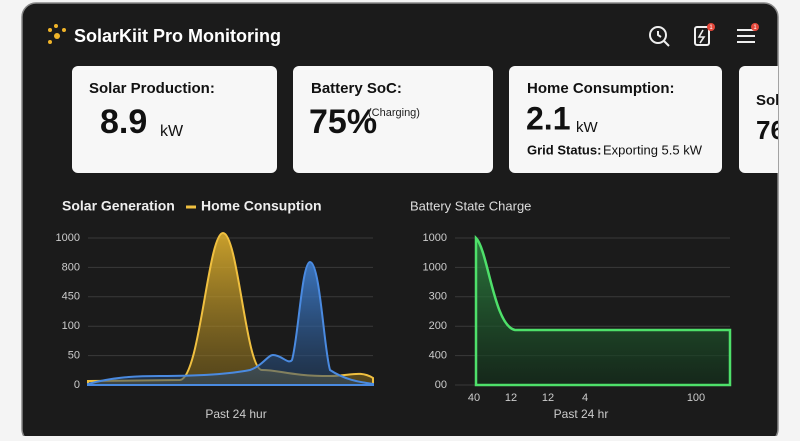 The height and width of the screenshot is (441, 800). What do you see at coordinates (770, 130) in the screenshot?
I see `card-value: 76` at bounding box center [770, 130].